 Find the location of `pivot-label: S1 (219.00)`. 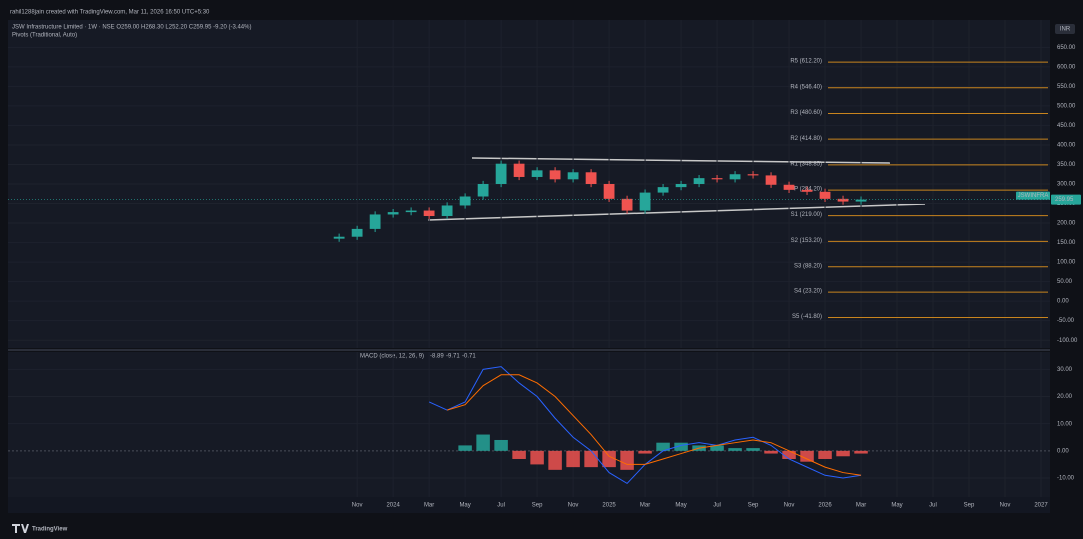

pivot-label: S1 (219.00) is located at coordinates (806, 215).